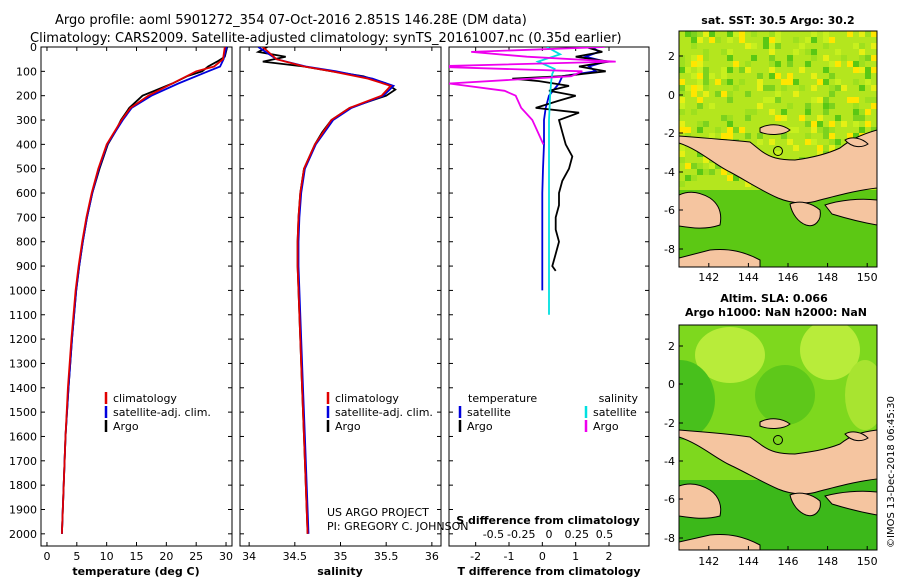 This screenshot has width=900, height=580. Describe the element at coordinates (23, 485) in the screenshot. I see `depth-tick-label: 1800` at that location.